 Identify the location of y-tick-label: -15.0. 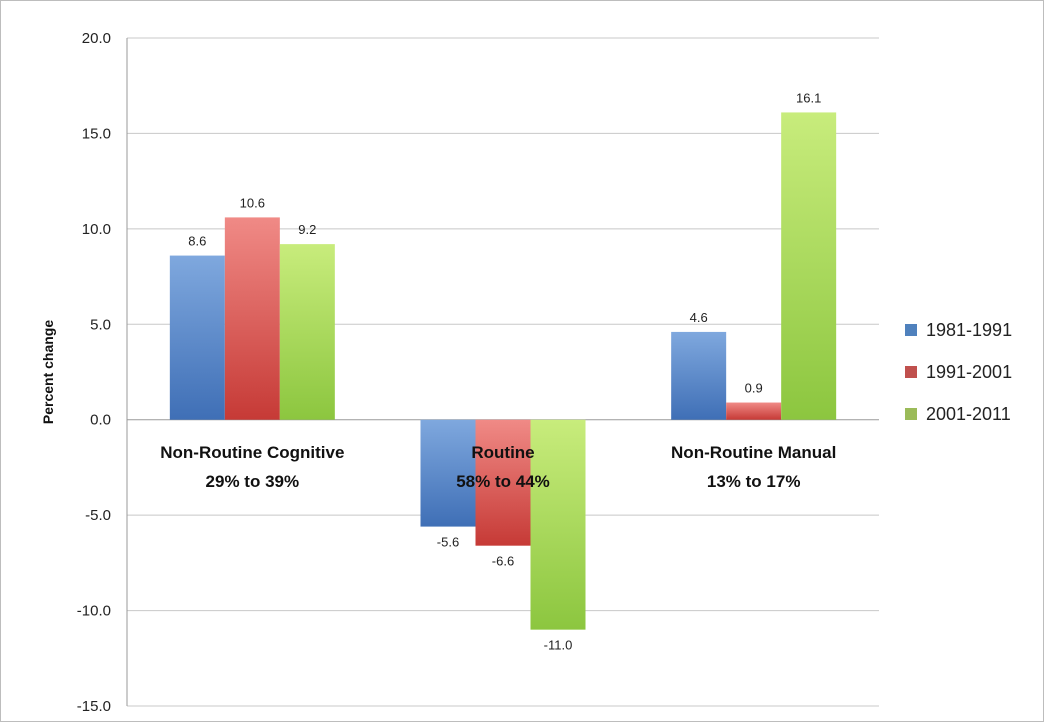
(94, 706).